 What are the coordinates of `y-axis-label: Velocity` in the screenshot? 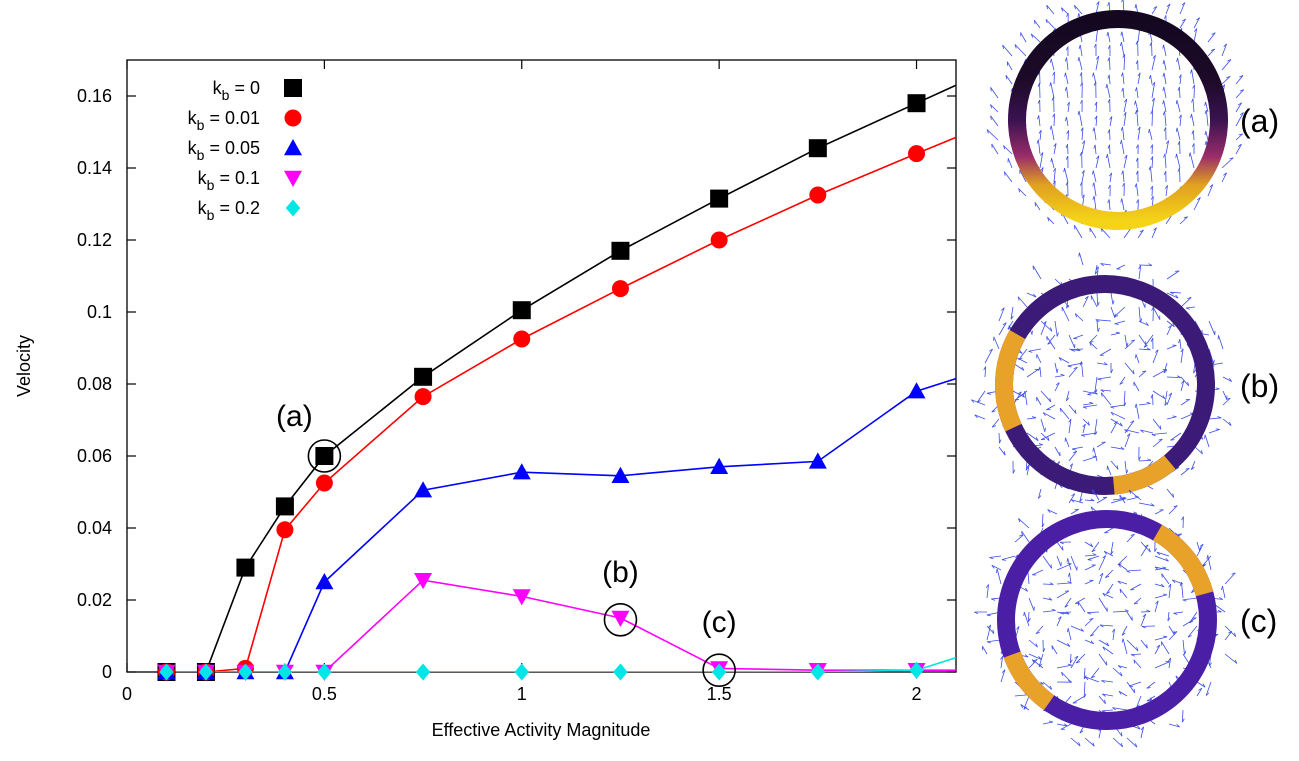 It's located at (24, 366).